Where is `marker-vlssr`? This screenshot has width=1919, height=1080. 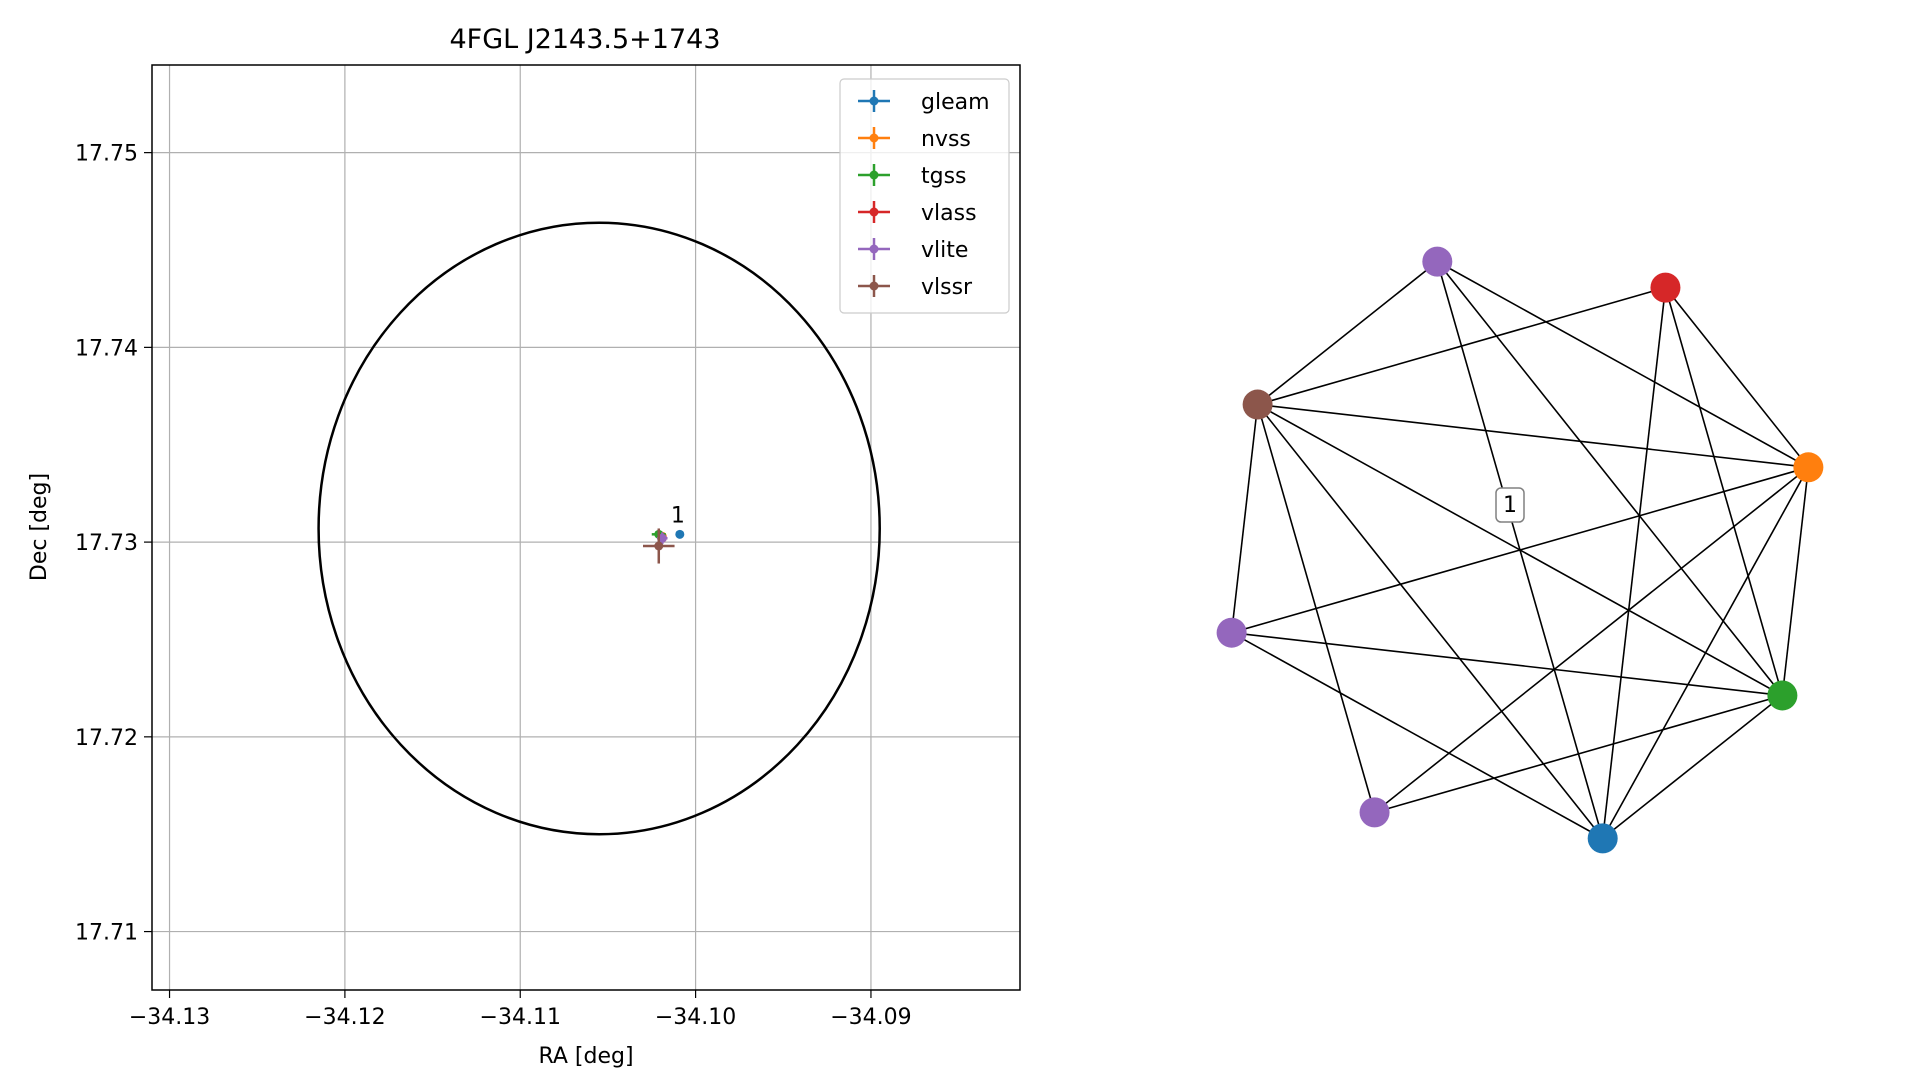
marker-vlssr is located at coordinates (659, 546).